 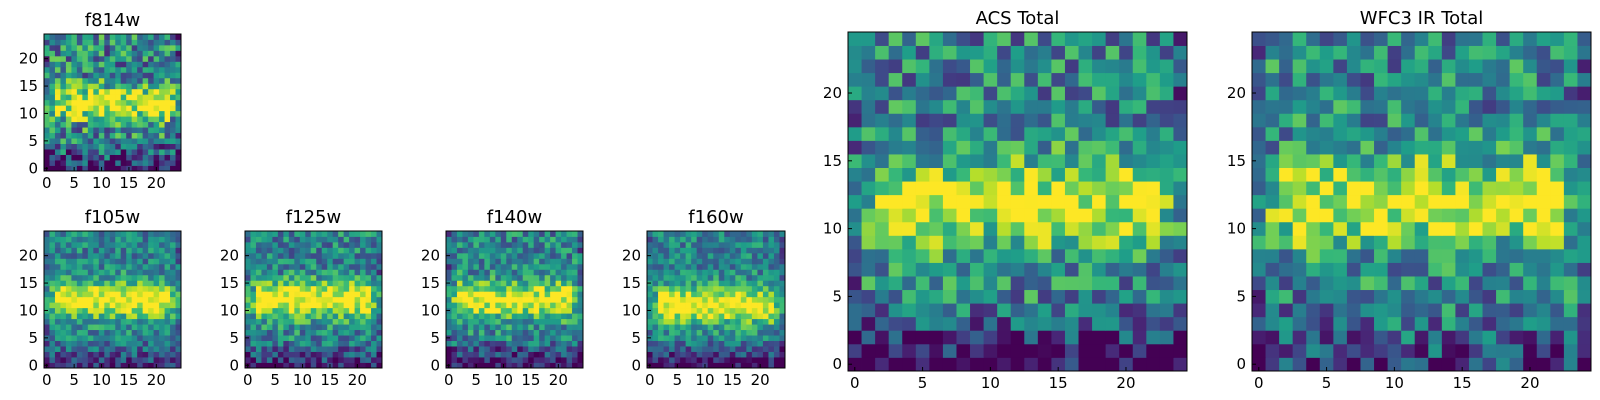 I want to click on x-tick-label: 10, so click(x=990, y=383).